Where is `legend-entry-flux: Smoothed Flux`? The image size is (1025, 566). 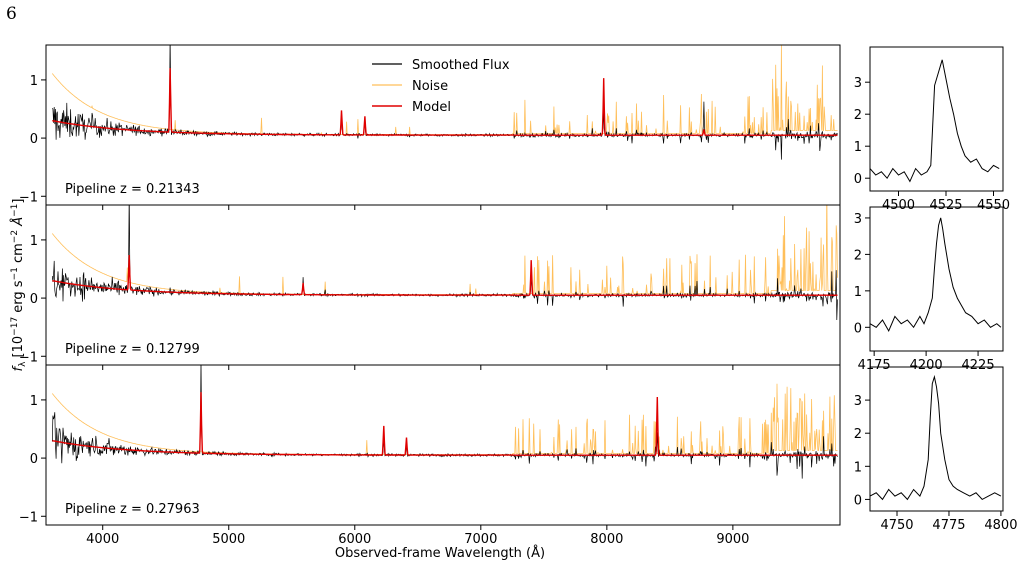
legend-entry-flux: Smoothed Flux is located at coordinates (461, 65).